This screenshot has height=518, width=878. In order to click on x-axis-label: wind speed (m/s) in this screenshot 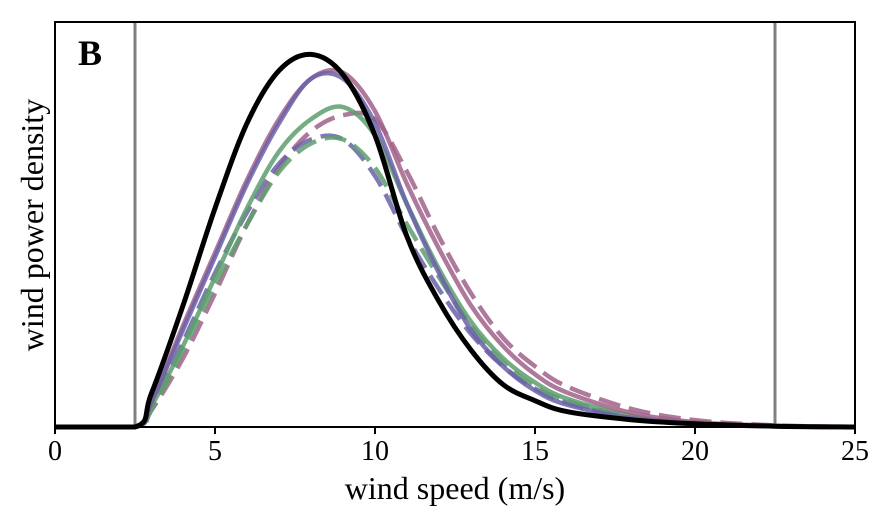, I will do `click(455, 488)`.